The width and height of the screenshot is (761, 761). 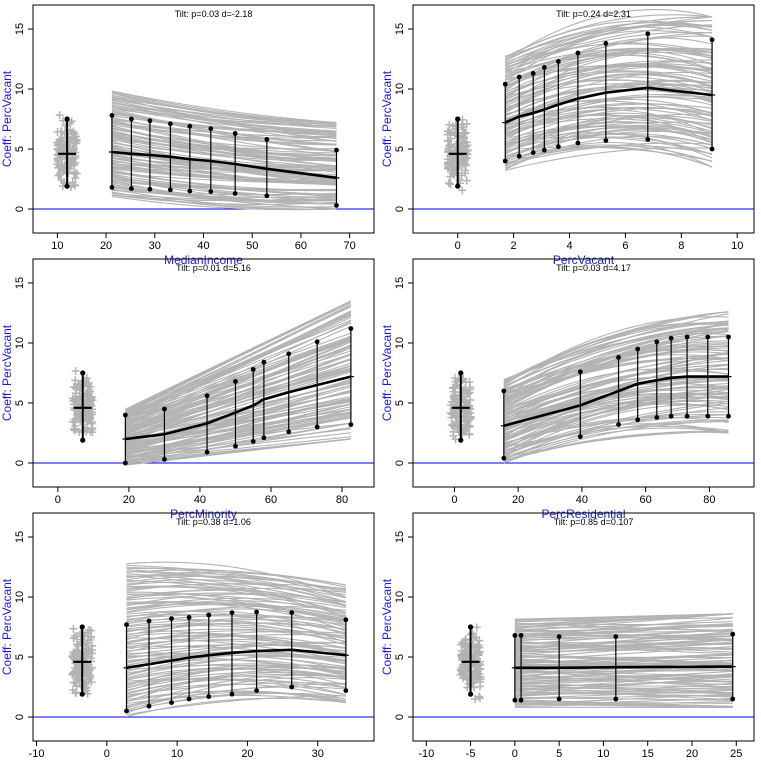 What do you see at coordinates (681, 246) in the screenshot?
I see `x-tick-label: 8` at bounding box center [681, 246].